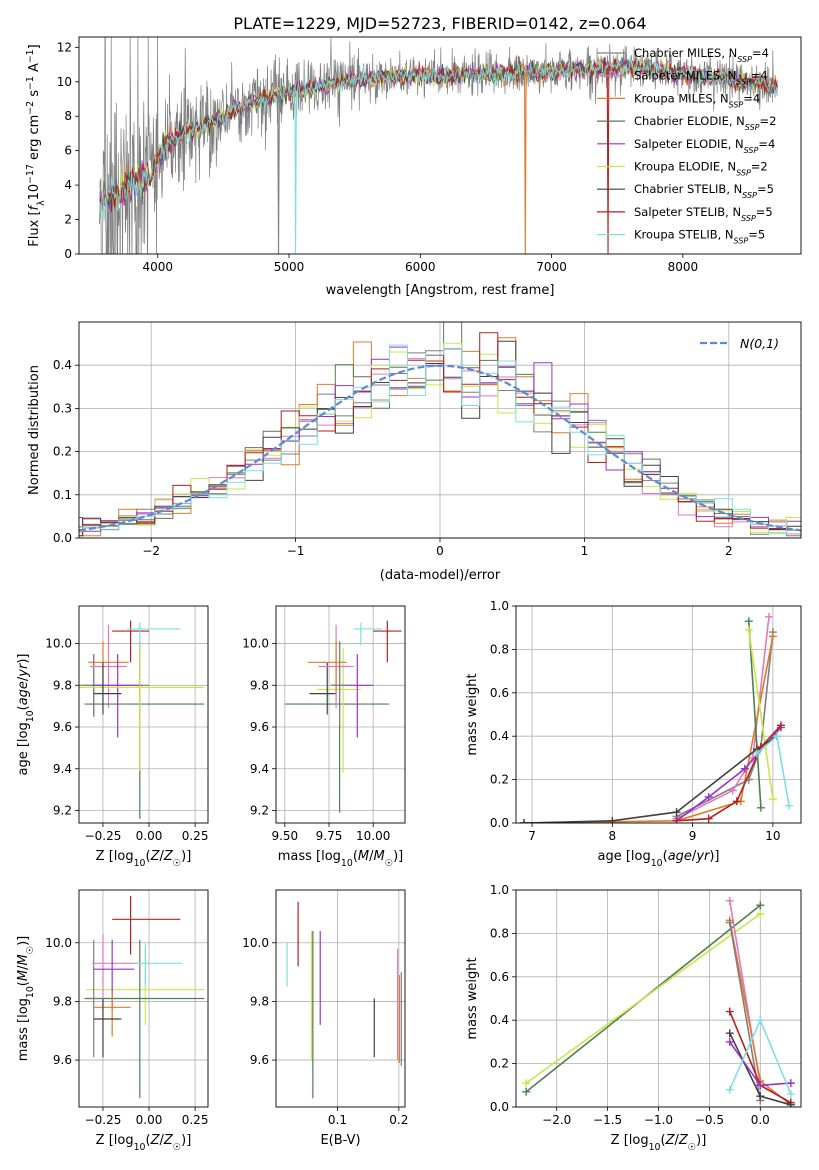  I want to click on x-tick-label-2: 10.00, so click(373, 836).